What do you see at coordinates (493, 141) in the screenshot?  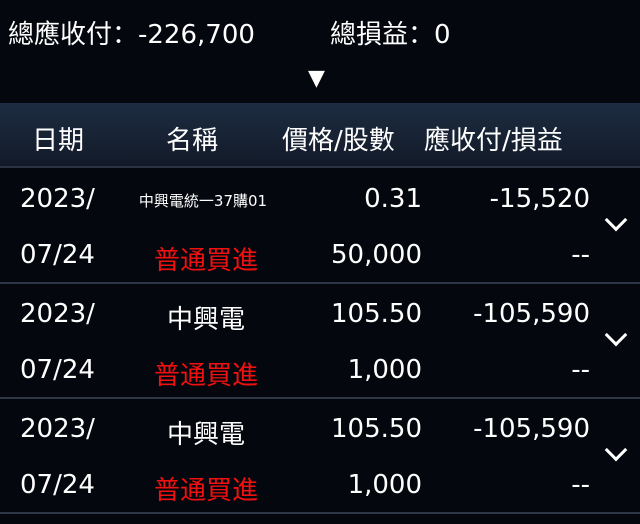 I see `header-payable-pnl: 應收付/損益` at bounding box center [493, 141].